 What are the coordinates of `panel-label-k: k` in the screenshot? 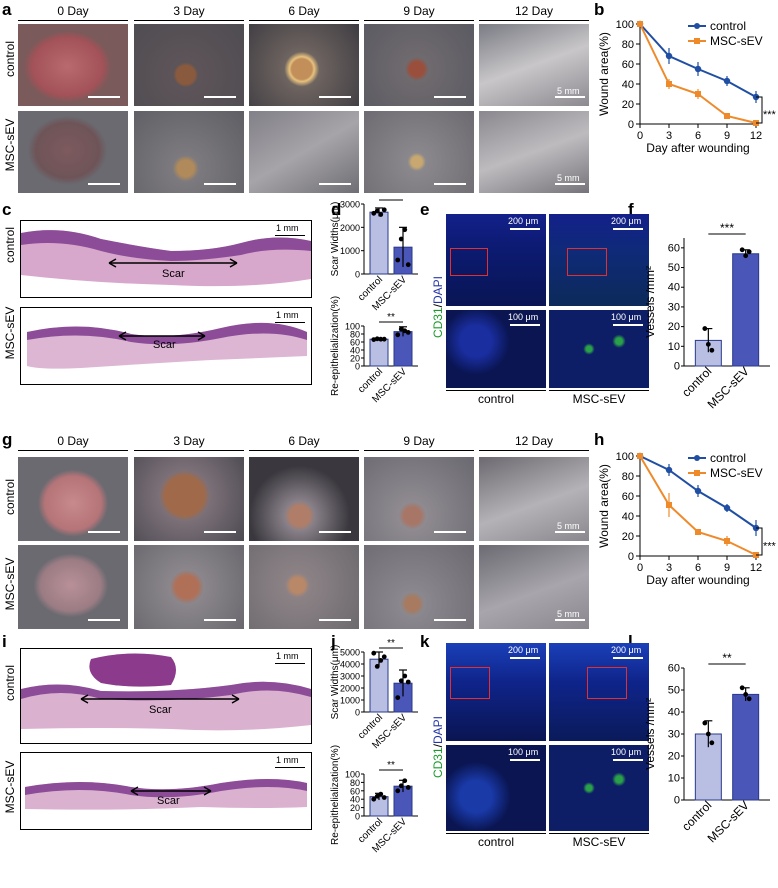 It's located at (425, 641).